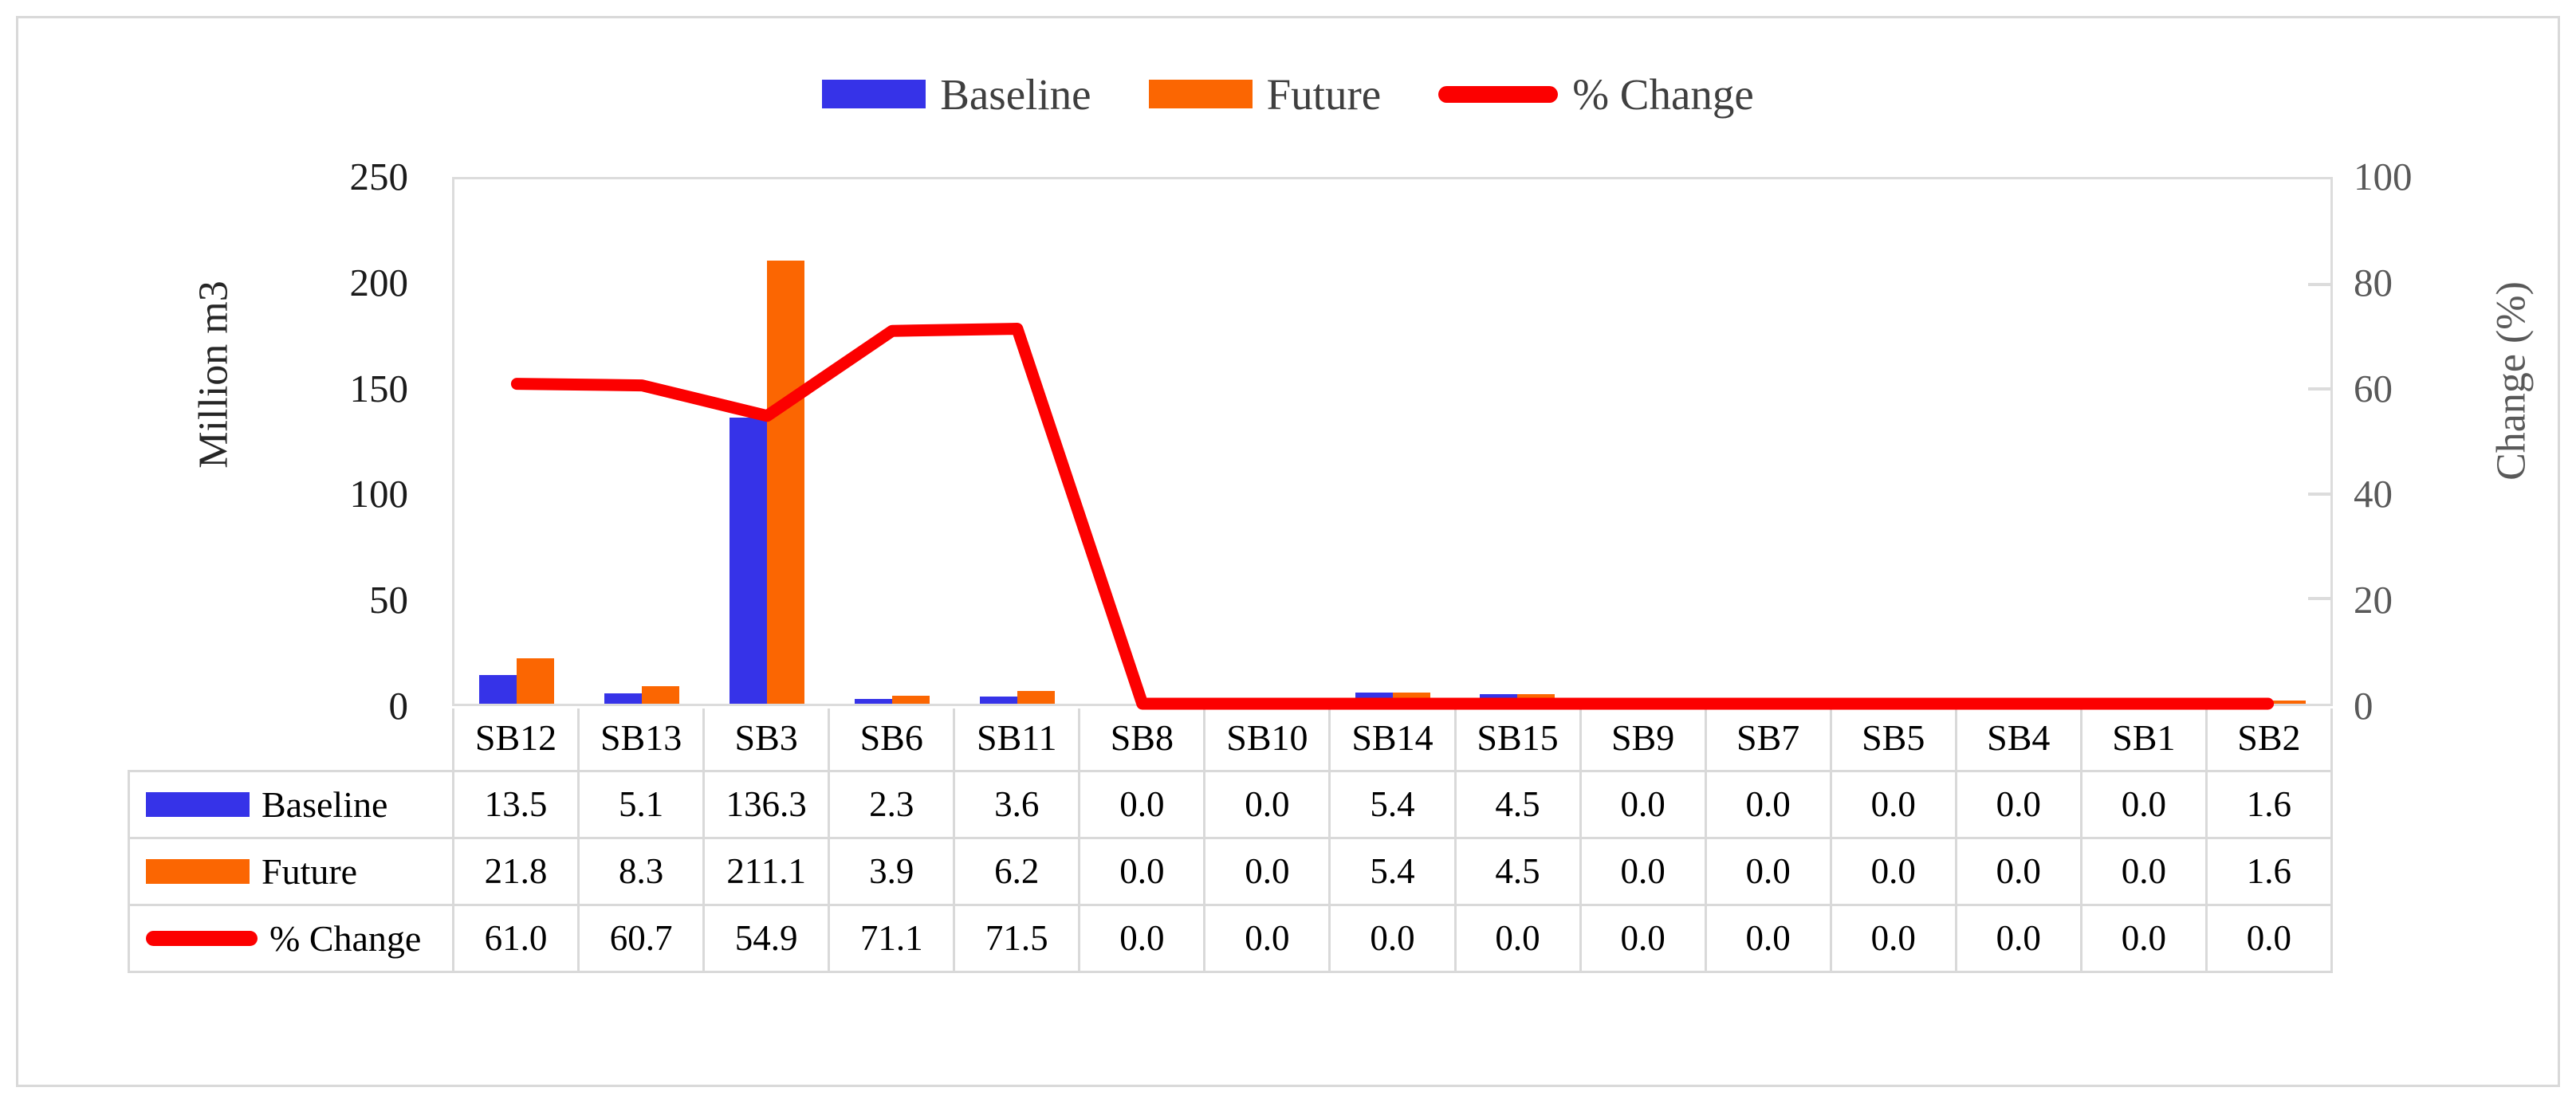 This screenshot has height=1103, width=2576. What do you see at coordinates (2287, 702) in the screenshot?
I see `bar-future-sb2` at bounding box center [2287, 702].